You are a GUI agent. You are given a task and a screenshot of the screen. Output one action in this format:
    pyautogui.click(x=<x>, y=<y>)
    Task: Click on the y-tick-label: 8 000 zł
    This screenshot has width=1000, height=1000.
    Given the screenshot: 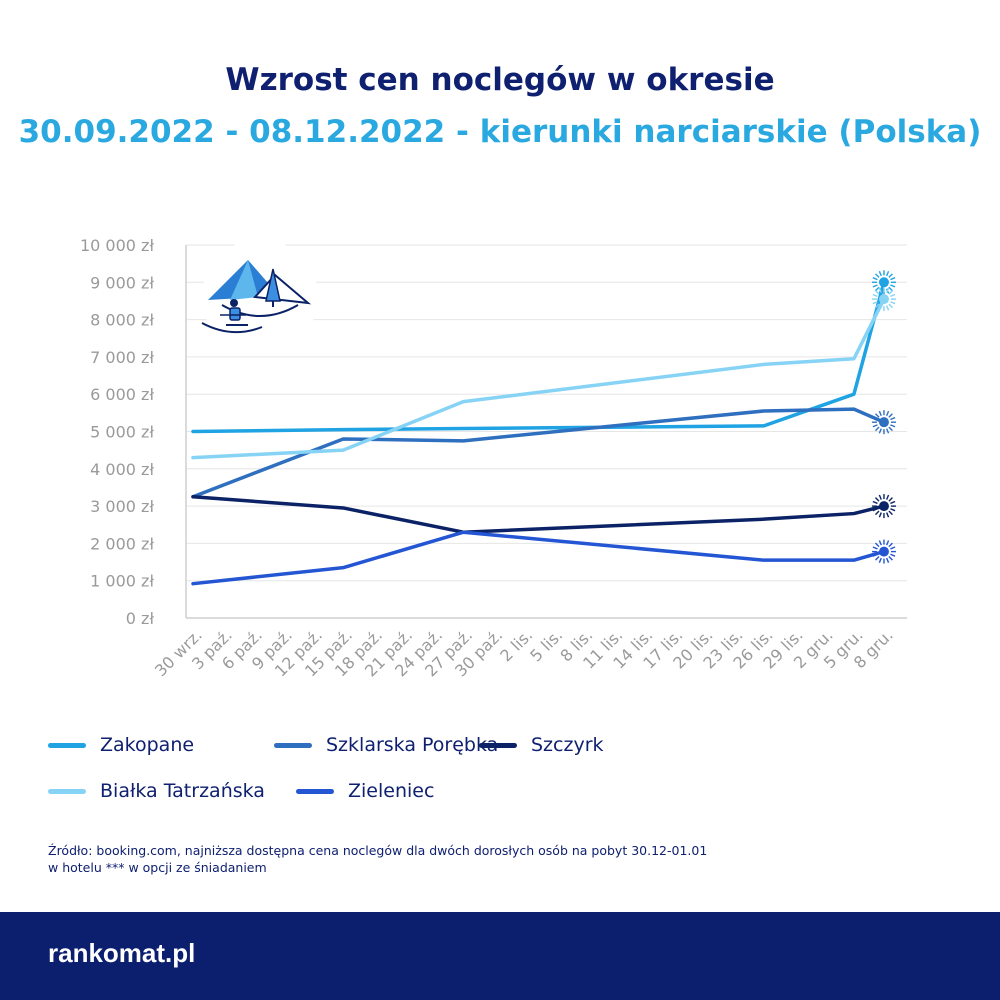 What is the action you would take?
    pyautogui.click(x=122, y=320)
    